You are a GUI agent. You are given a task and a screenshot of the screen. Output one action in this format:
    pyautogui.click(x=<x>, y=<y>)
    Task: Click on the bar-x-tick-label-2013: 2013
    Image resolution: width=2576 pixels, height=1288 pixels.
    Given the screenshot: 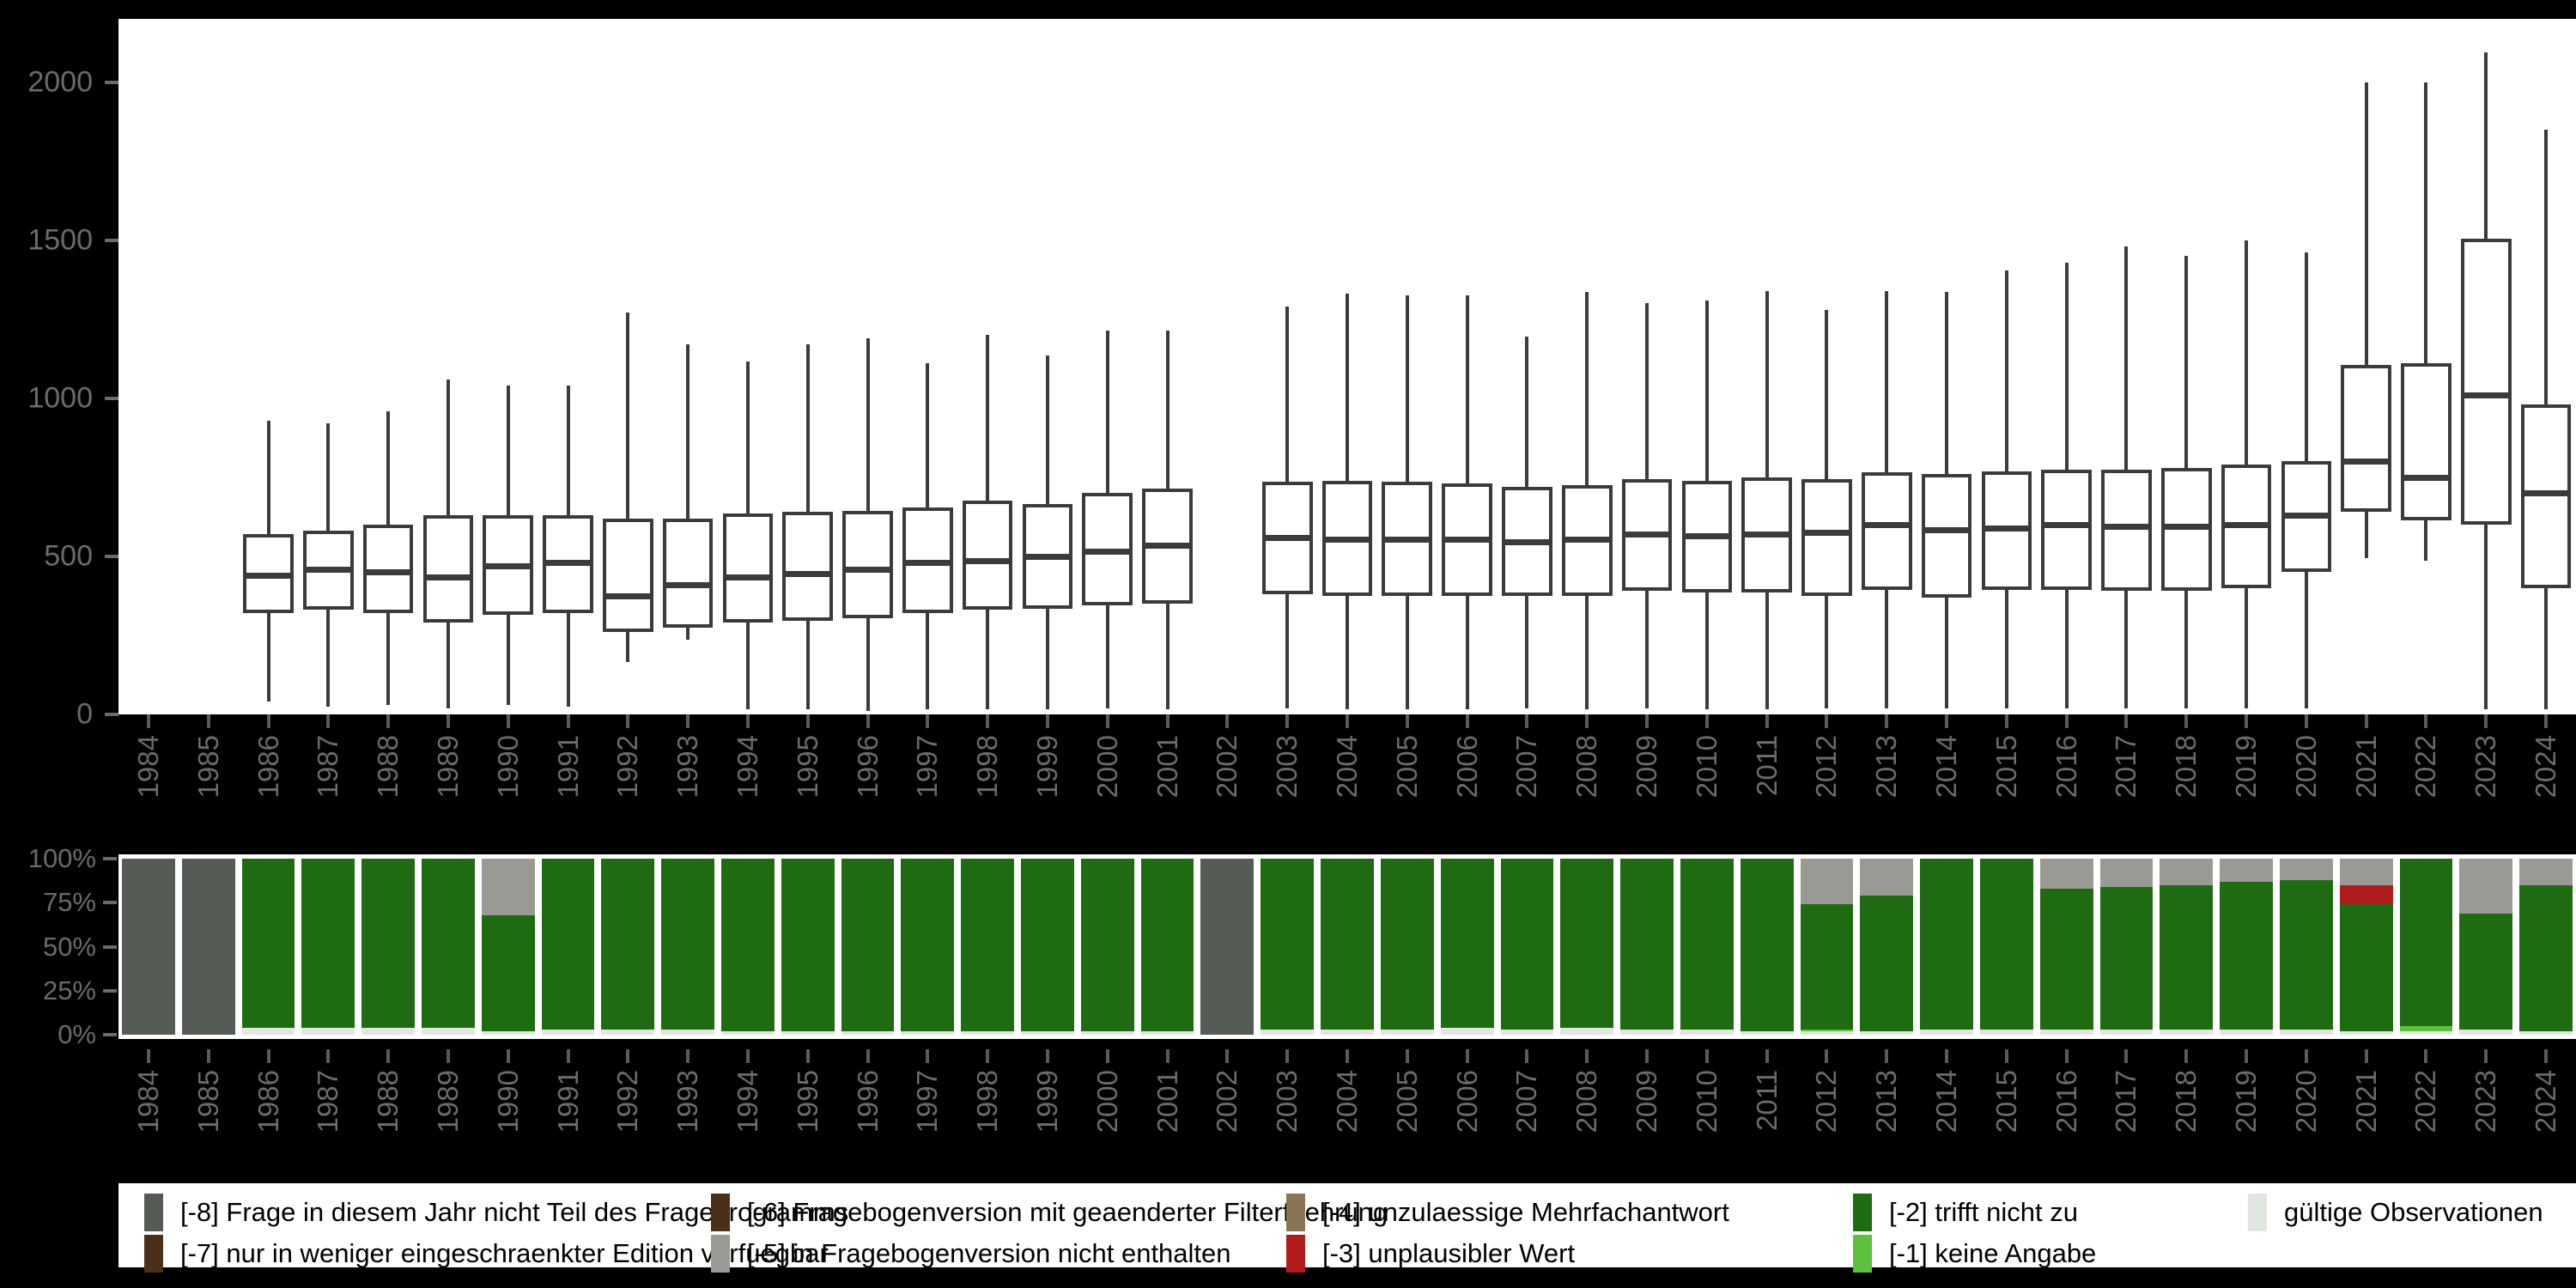 What is the action you would take?
    pyautogui.click(x=1887, y=1101)
    